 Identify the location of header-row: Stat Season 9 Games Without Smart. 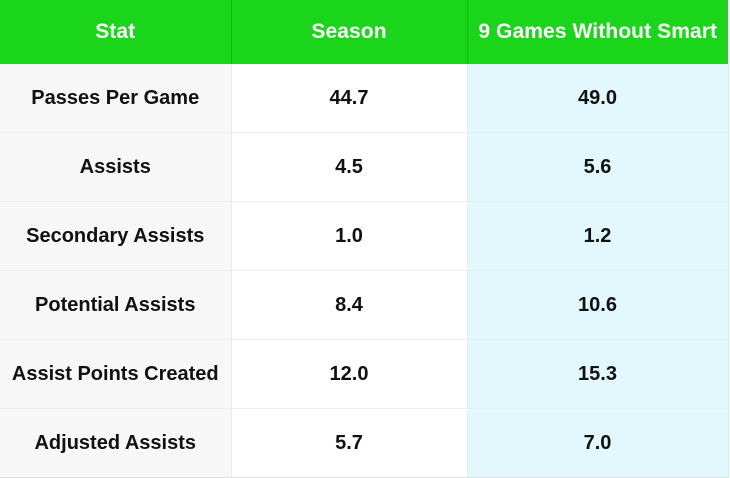
(364, 32).